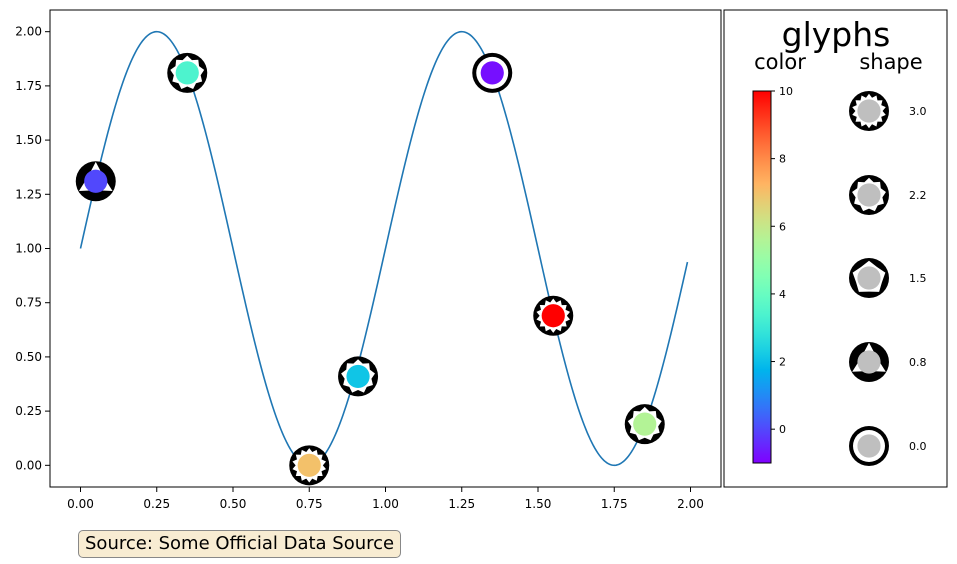 The image size is (957, 564). Describe the element at coordinates (782, 362) in the screenshot. I see `colorbar-tick-label: 2` at that location.